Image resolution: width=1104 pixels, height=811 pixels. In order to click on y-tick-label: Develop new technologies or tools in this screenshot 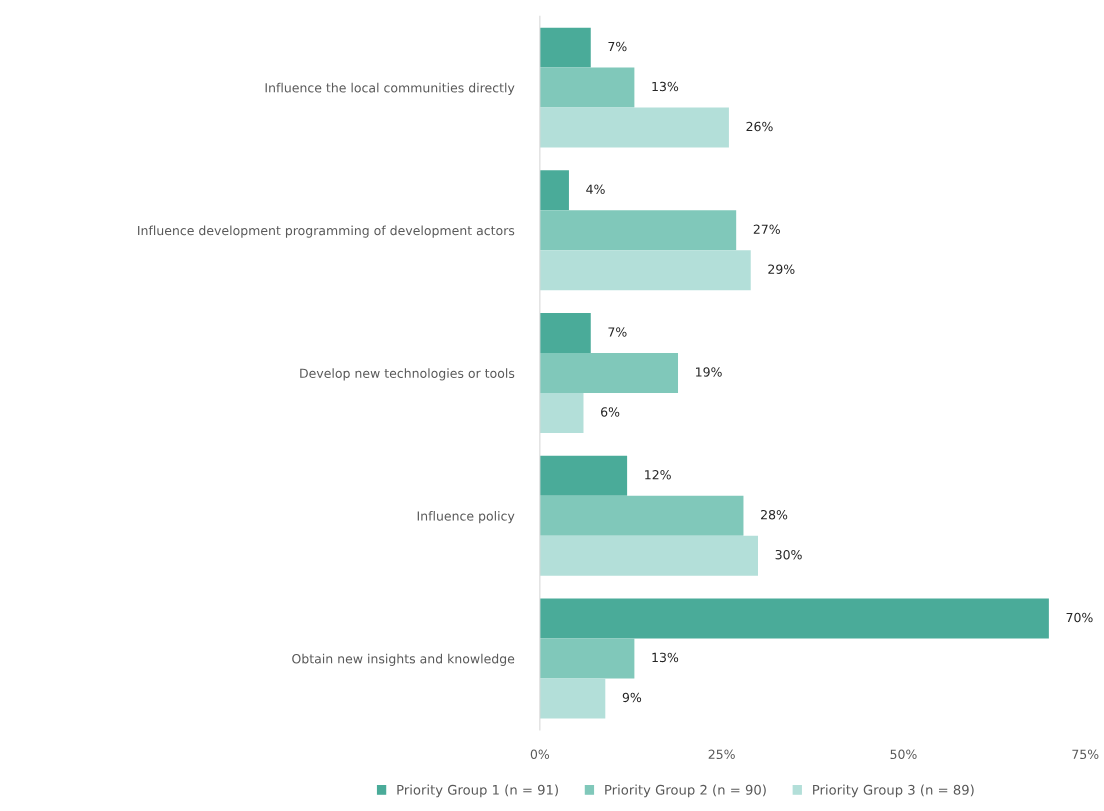, I will do `click(407, 374)`.